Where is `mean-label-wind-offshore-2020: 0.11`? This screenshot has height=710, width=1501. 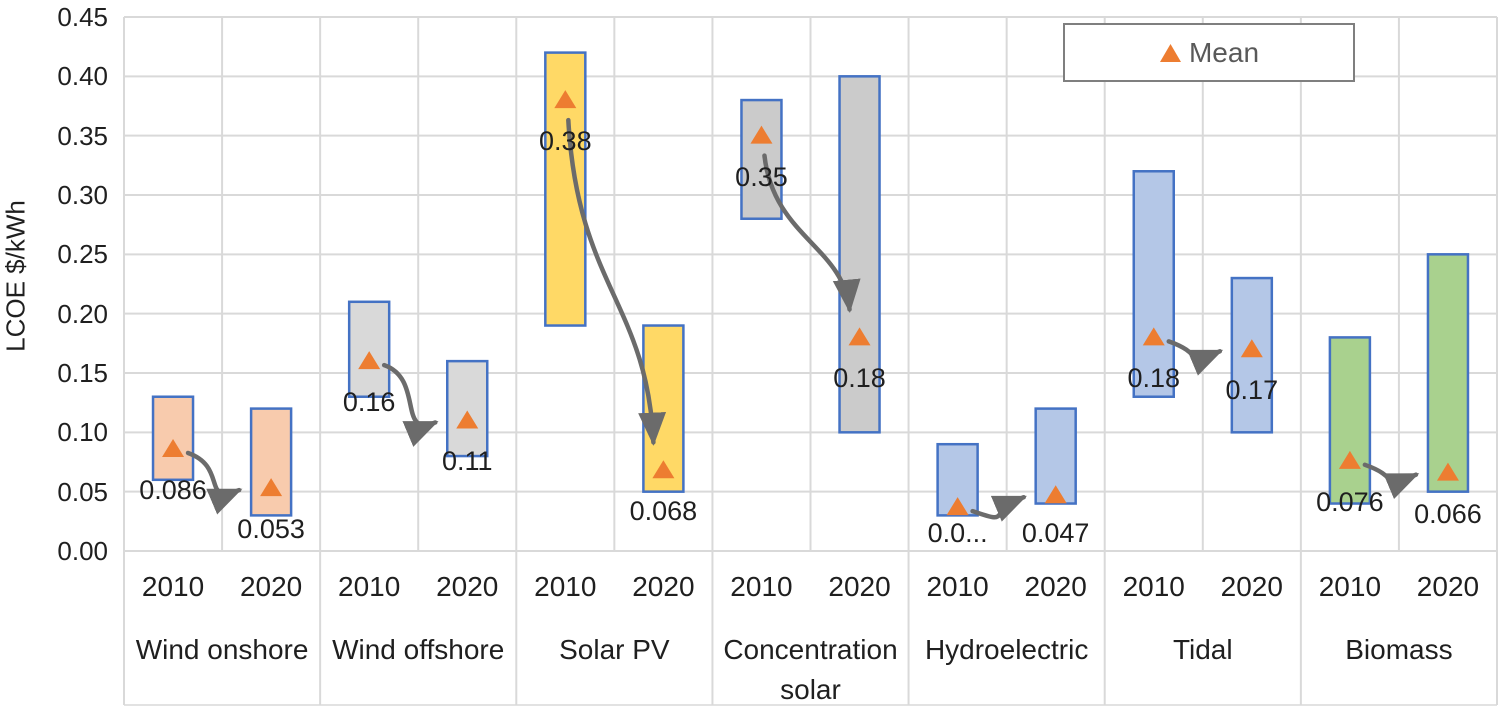 mean-label-wind-offshore-2020: 0.11 is located at coordinates (467, 461).